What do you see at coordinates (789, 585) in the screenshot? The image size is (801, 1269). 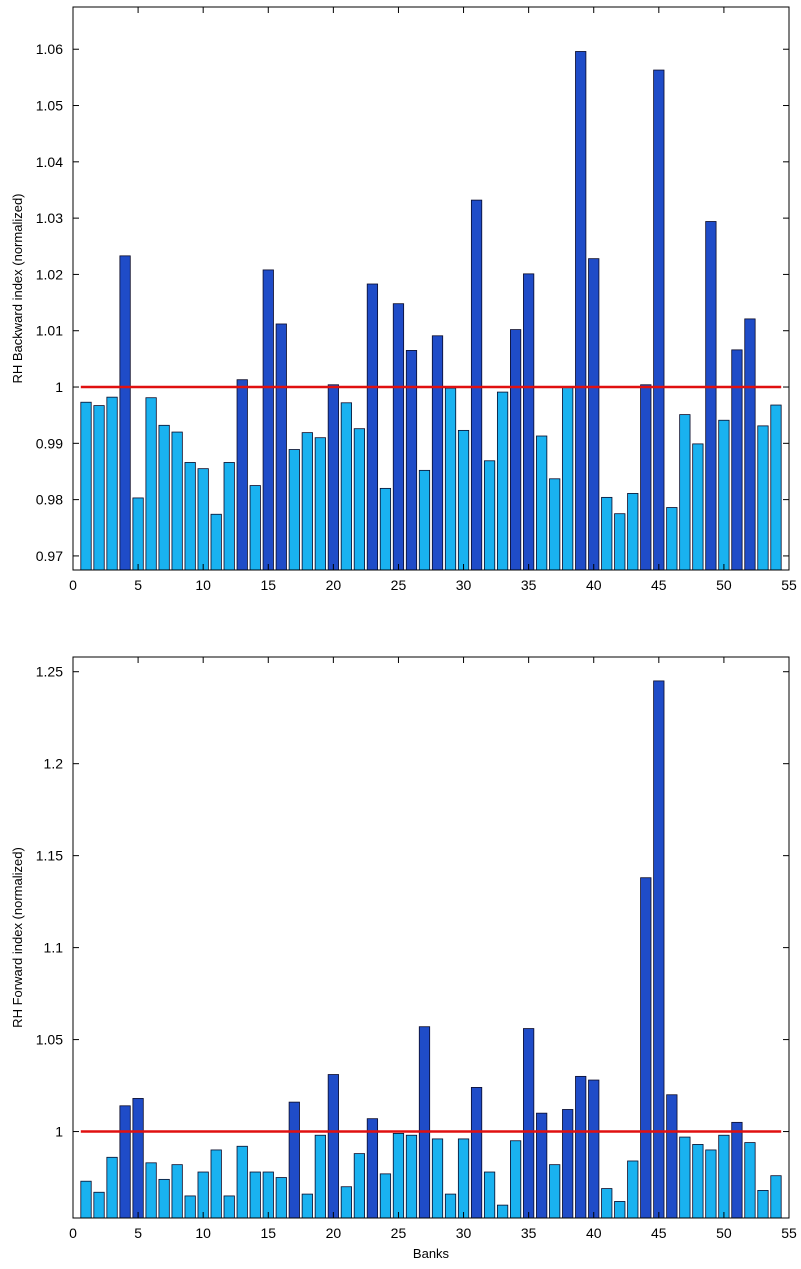 I see `x-tick-label: 55` at bounding box center [789, 585].